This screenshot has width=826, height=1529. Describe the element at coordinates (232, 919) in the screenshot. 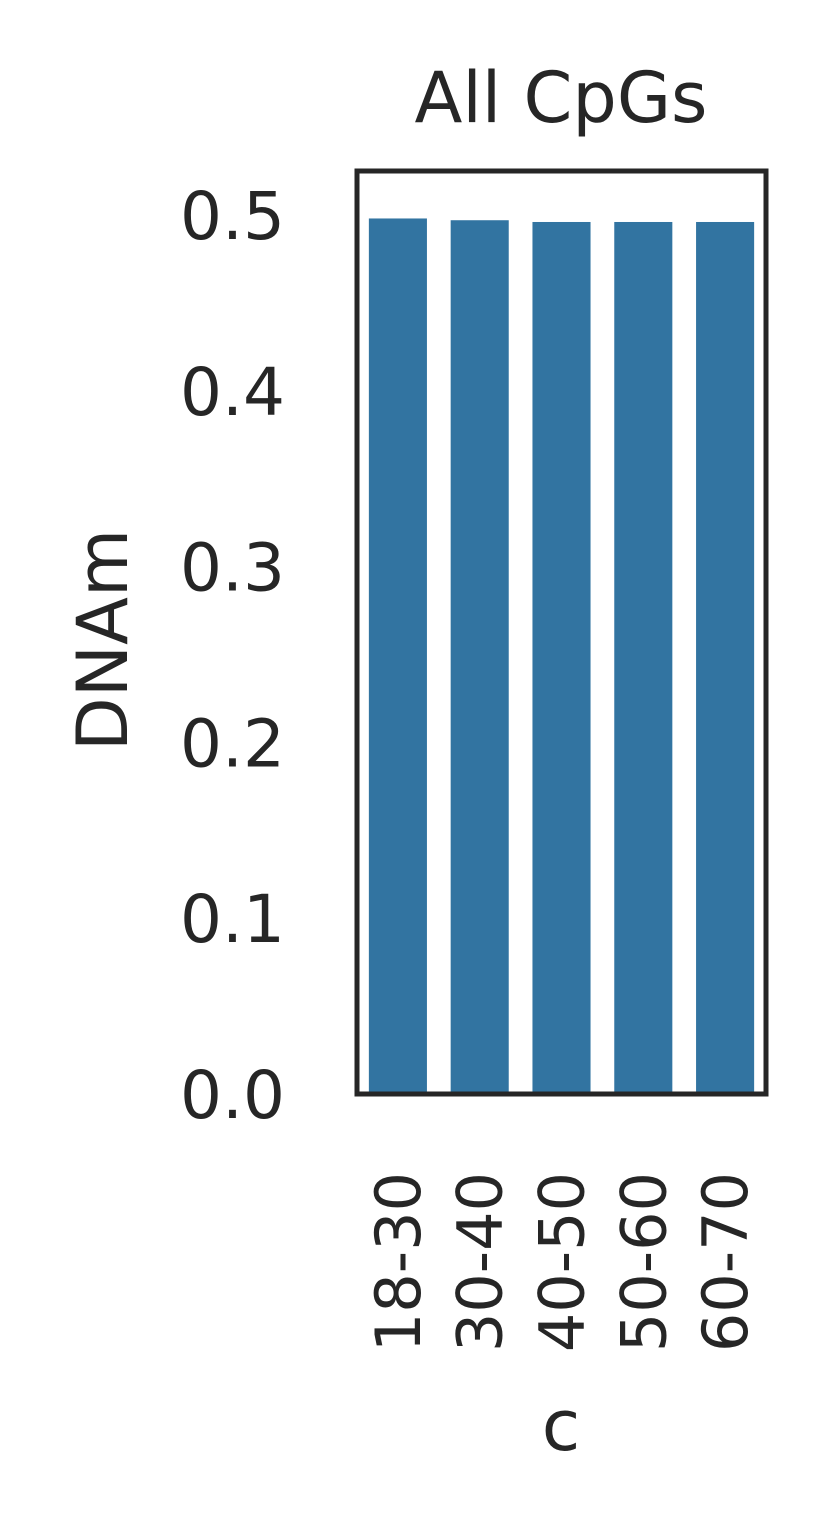

I see `y-tick-label: 0.1` at that location.